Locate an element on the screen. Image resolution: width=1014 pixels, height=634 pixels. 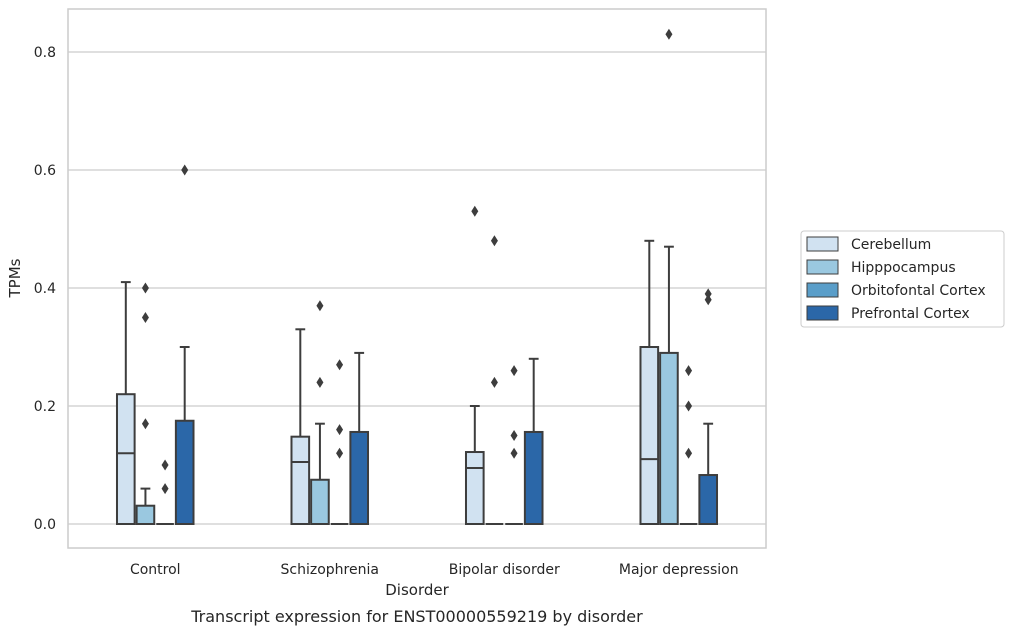
y-ticks: 0.0 0.2 0.4 0.6 0.8 is located at coordinates (45, 289).